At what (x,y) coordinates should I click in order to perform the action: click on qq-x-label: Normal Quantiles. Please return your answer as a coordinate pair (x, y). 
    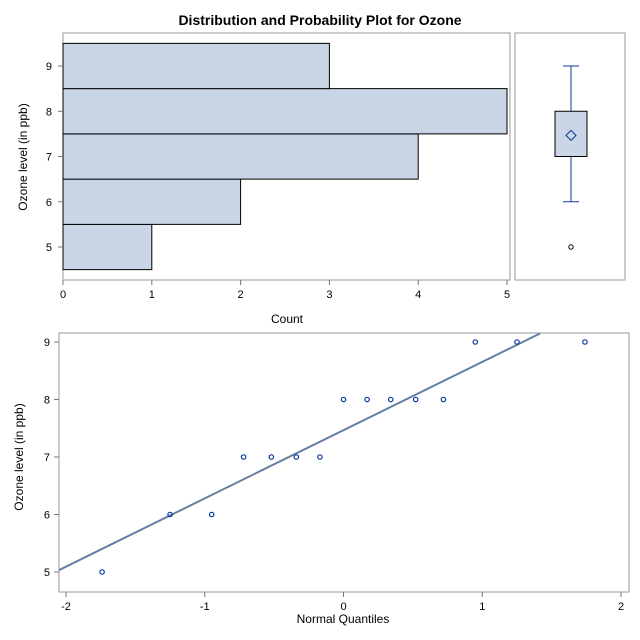
    Looking at the image, I should click on (343, 619).